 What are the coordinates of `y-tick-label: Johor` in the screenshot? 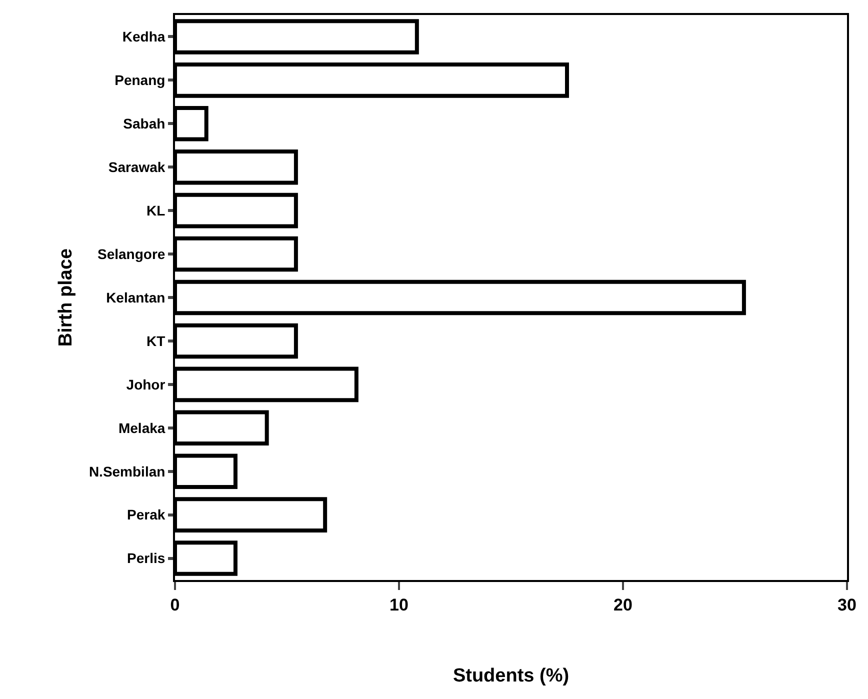 It's located at (146, 384).